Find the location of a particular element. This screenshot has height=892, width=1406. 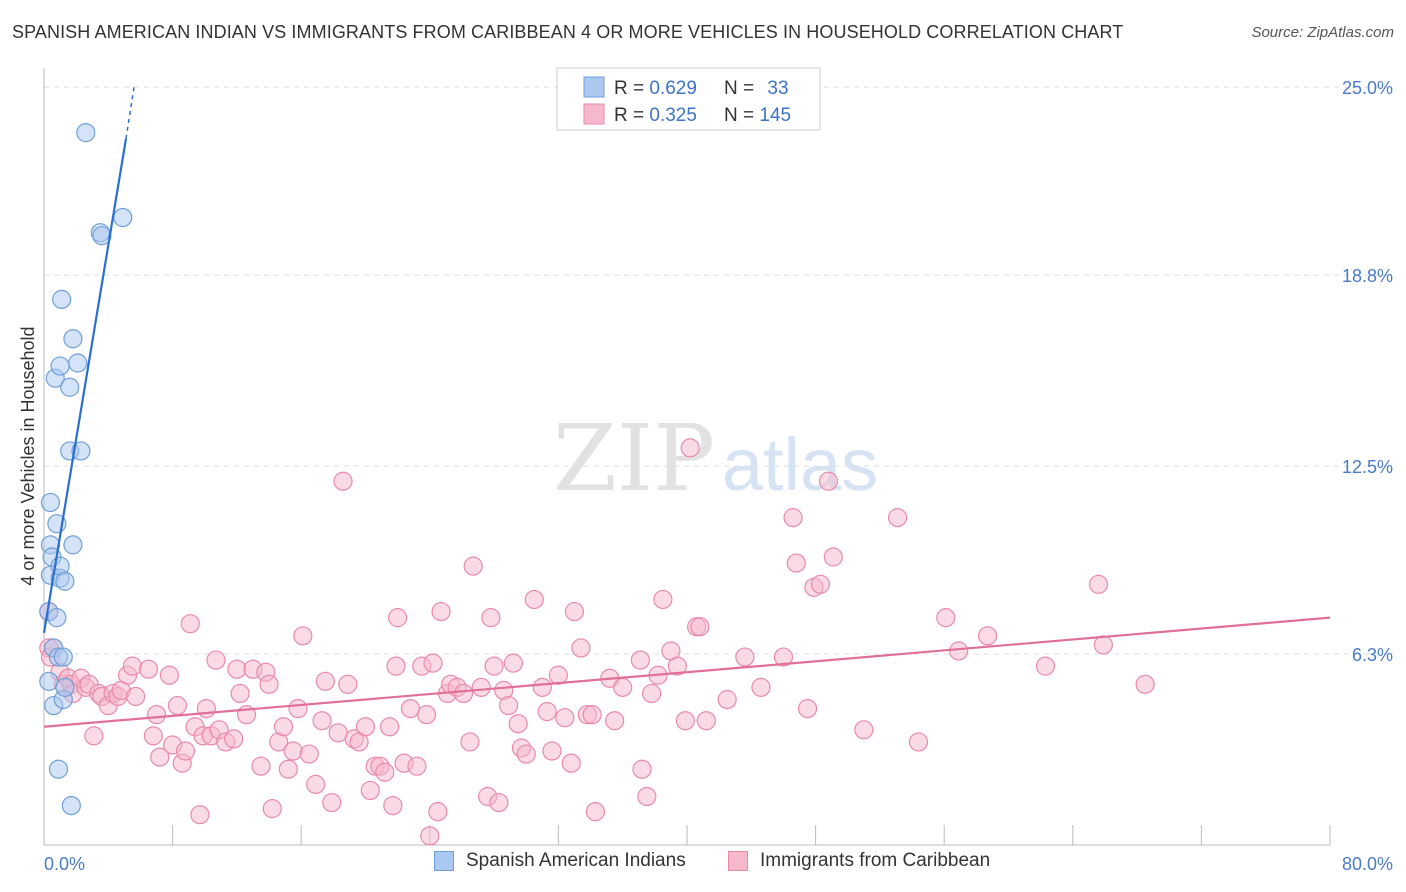

legend-label-spanish-american-indians: Spanish American Indians is located at coordinates (576, 860).